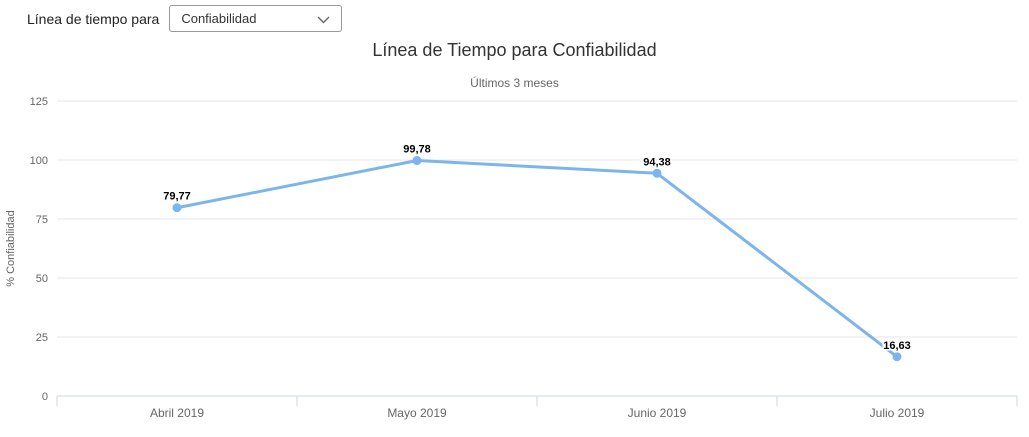 The width and height of the screenshot is (1029, 437). Describe the element at coordinates (39, 102) in the screenshot. I see `y-axis-tick-label: 125` at that location.